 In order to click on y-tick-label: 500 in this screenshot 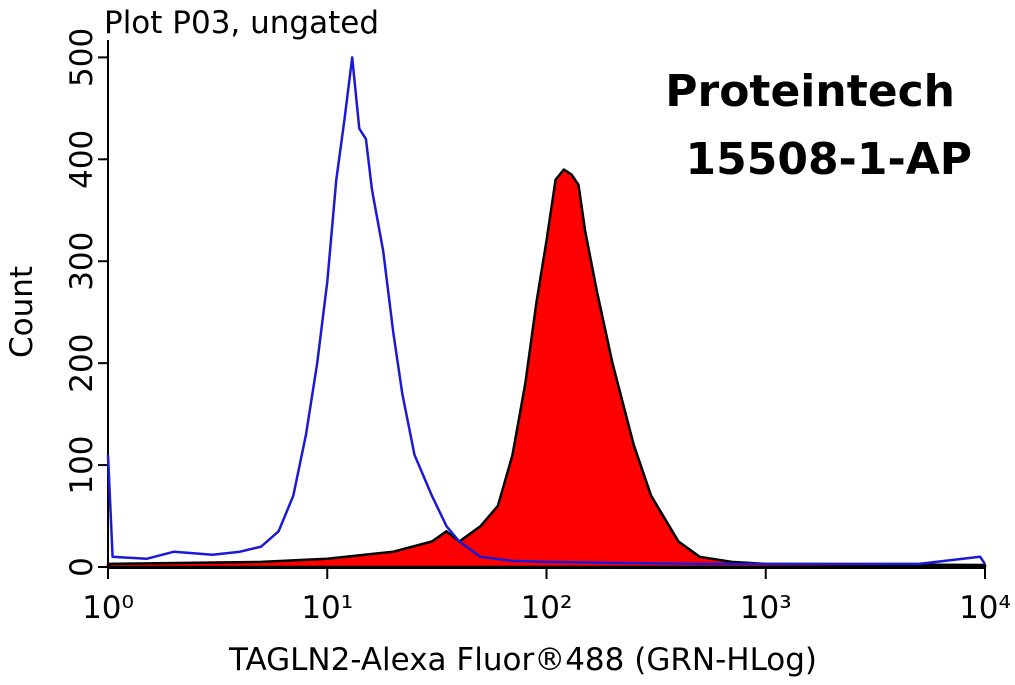, I will do `click(82, 57)`.